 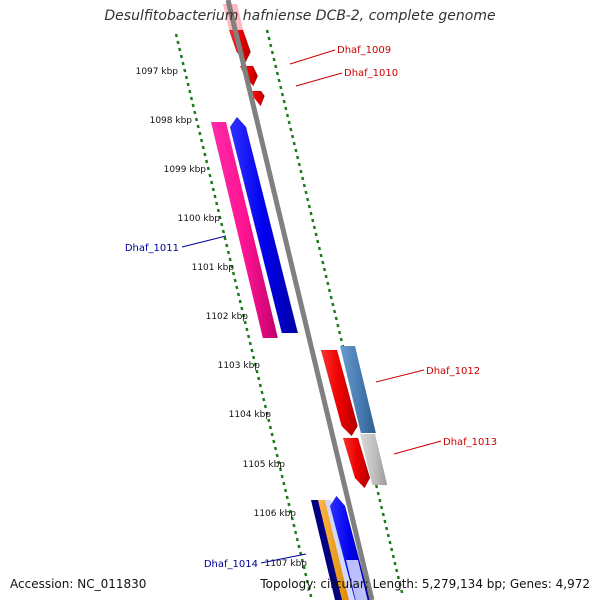 What do you see at coordinates (185, 170) in the screenshot?
I see `kbp-label: 1099 kbp` at bounding box center [185, 170].